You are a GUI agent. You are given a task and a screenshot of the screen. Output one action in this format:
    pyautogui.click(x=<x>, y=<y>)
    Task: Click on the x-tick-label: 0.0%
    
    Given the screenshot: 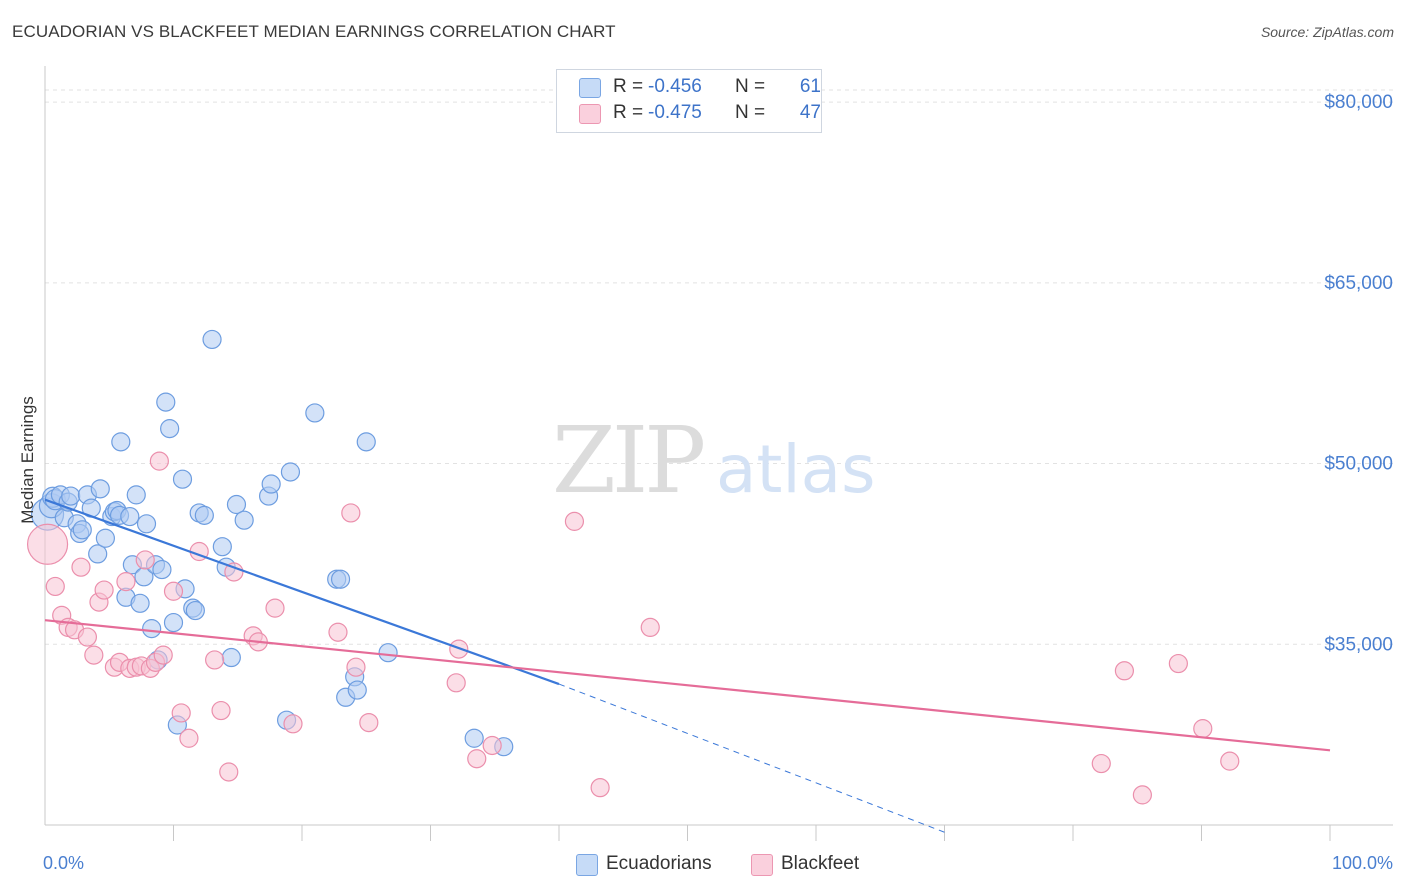 What is the action you would take?
    pyautogui.click(x=63, y=863)
    